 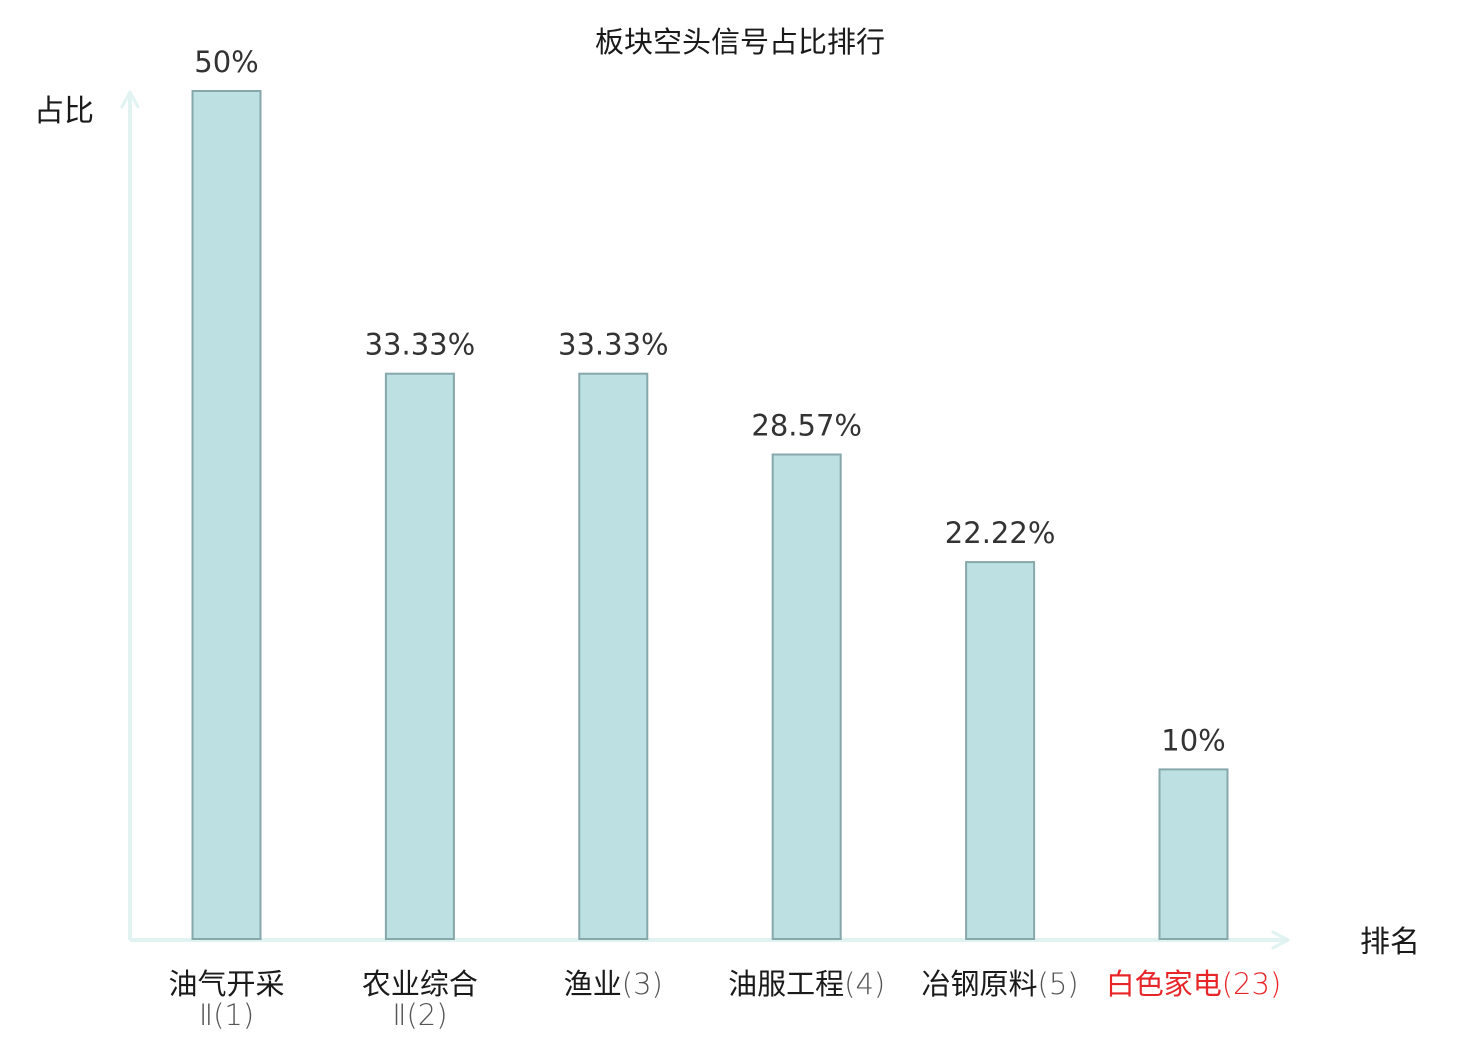 What do you see at coordinates (593, 984) in the screenshot?
I see `category-name-3: 渔业` at bounding box center [593, 984].